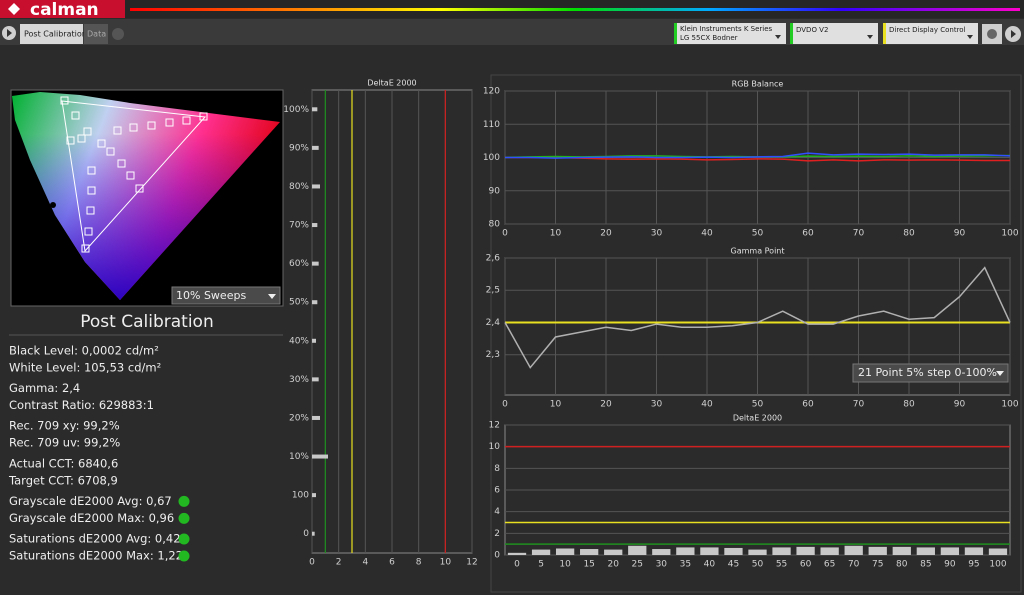 The height and width of the screenshot is (595, 1024). Describe the element at coordinates (829, 565) in the screenshot. I see `x-tick-label: 65` at that location.